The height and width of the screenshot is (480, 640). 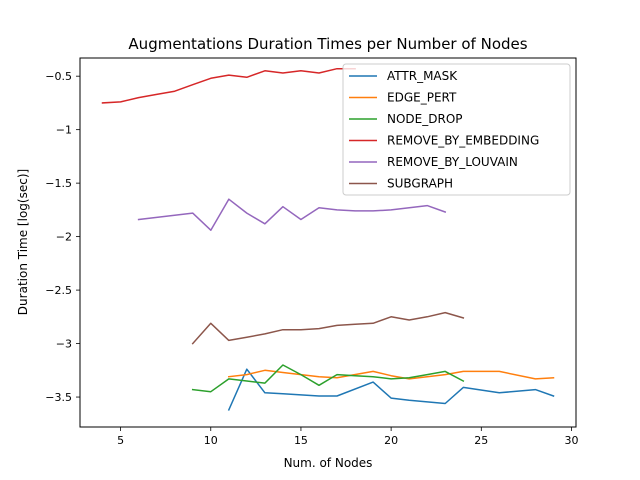 I want to click on x-ticks: 5 10 15 20 25 30, so click(x=347, y=437).